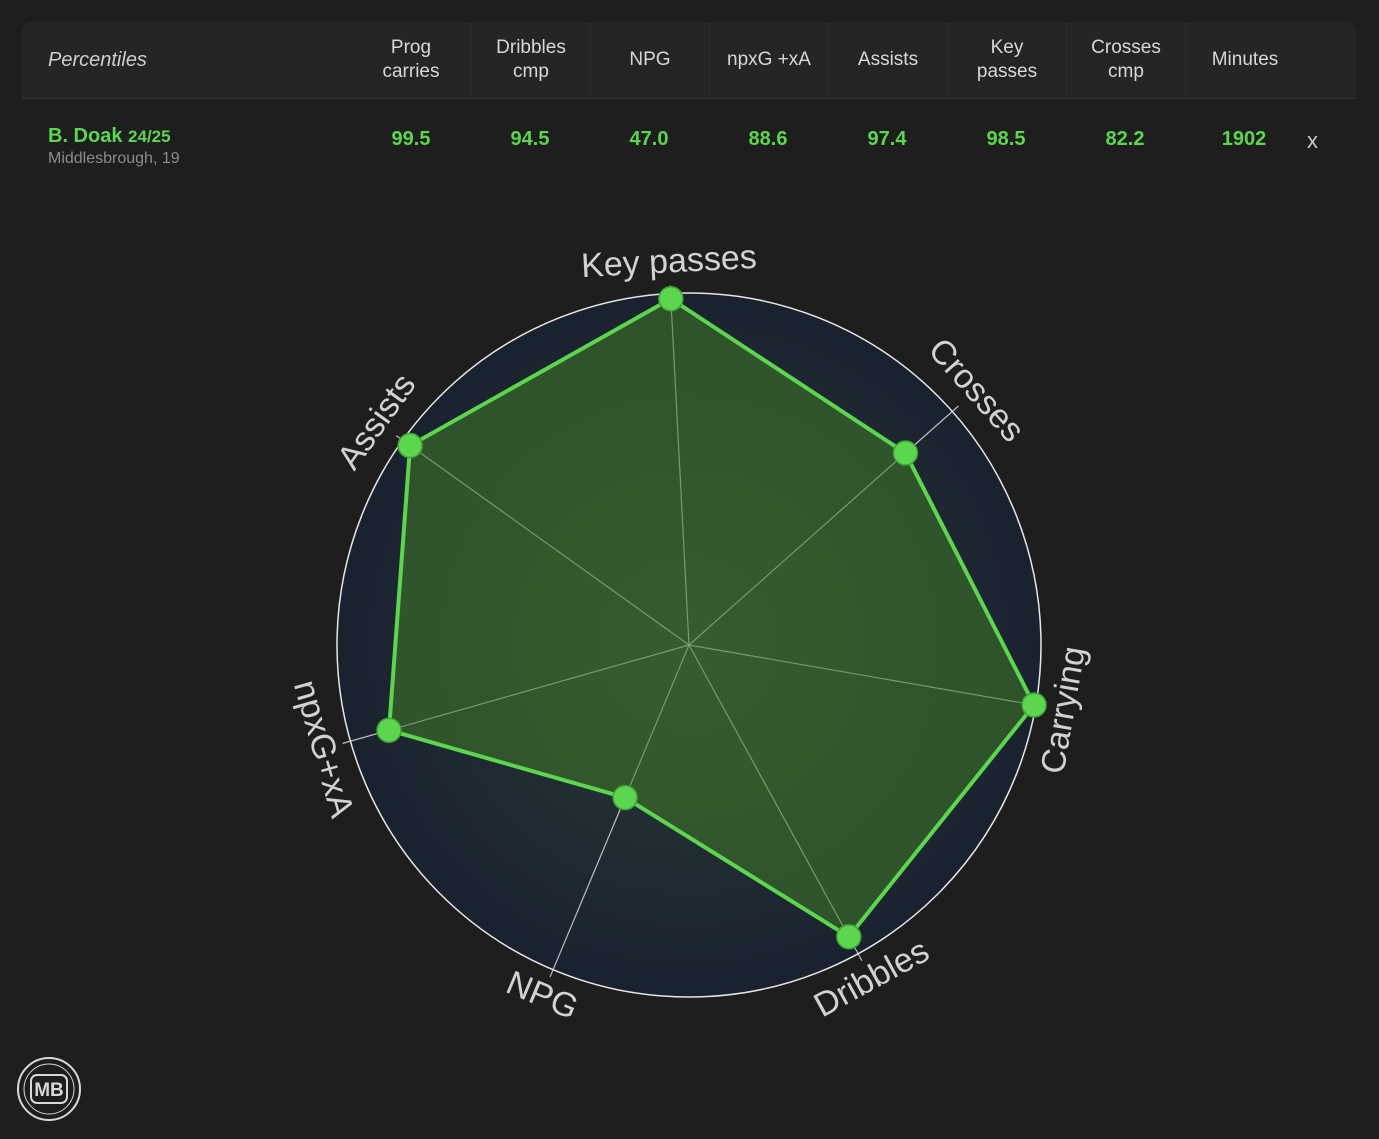 Image resolution: width=1379 pixels, height=1139 pixels. Describe the element at coordinates (1244, 60) in the screenshot. I see `col-header-minutes: Minutes` at that location.